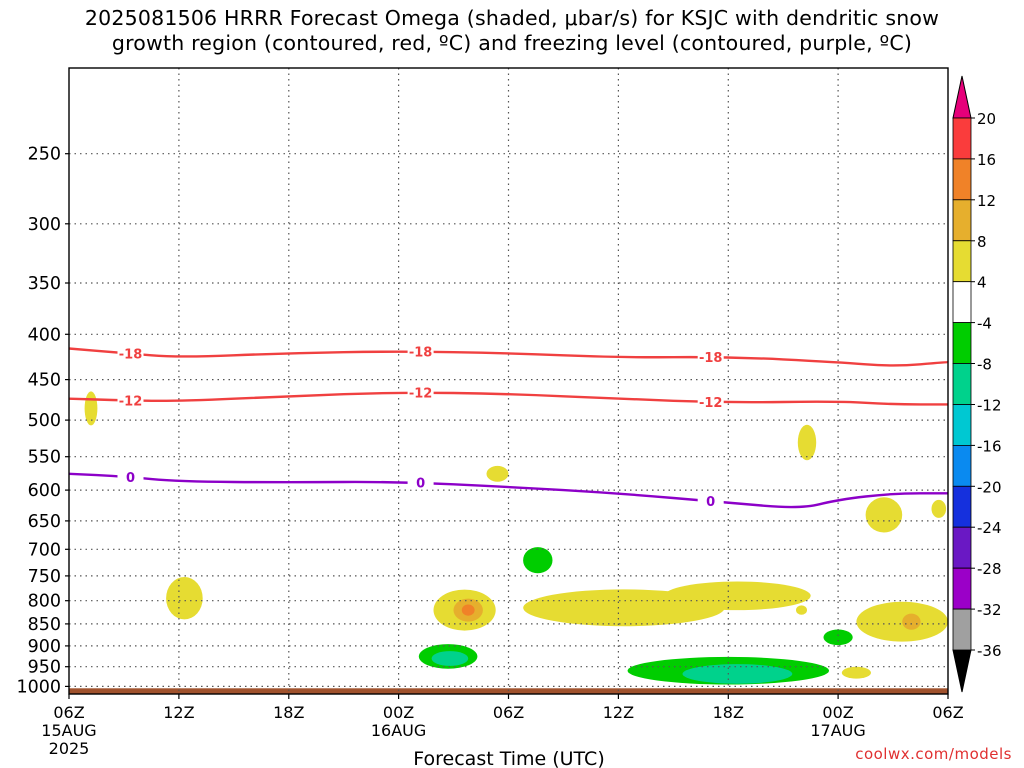 Image resolution: width=1024 pixels, height=768 pixels. Describe the element at coordinates (989, 610) in the screenshot. I see `colorbar-label: -32` at that location.